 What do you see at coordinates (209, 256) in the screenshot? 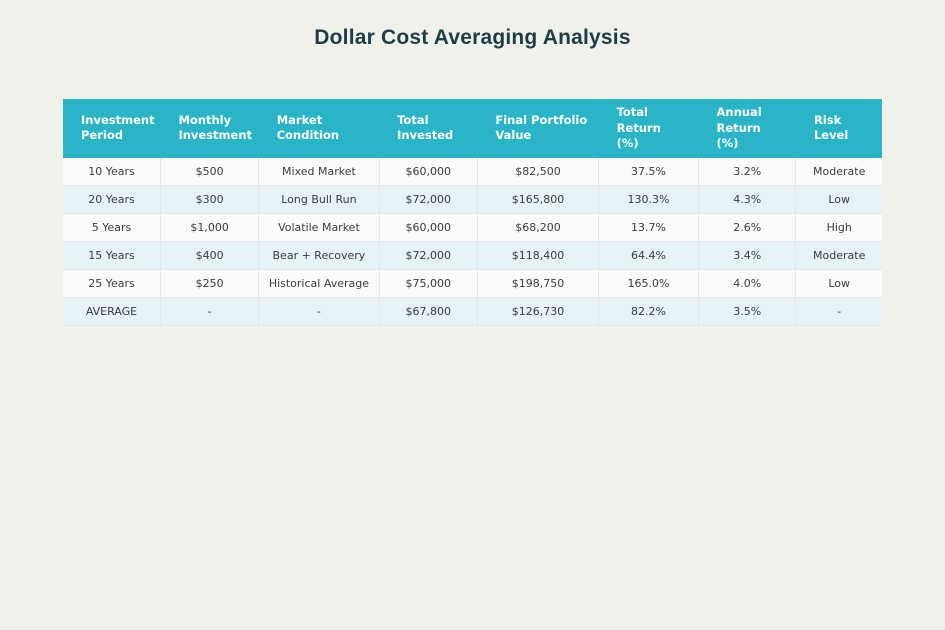
I see `table-cell: $400` at bounding box center [209, 256].